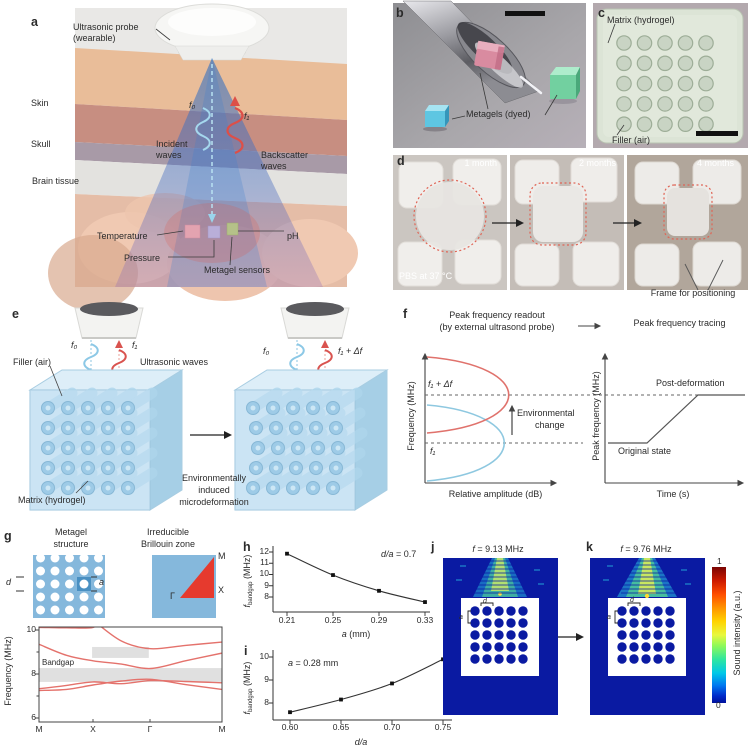  What do you see at coordinates (719, 635) in the screenshot?
I see `sound-intensity-colorbar` at bounding box center [719, 635].